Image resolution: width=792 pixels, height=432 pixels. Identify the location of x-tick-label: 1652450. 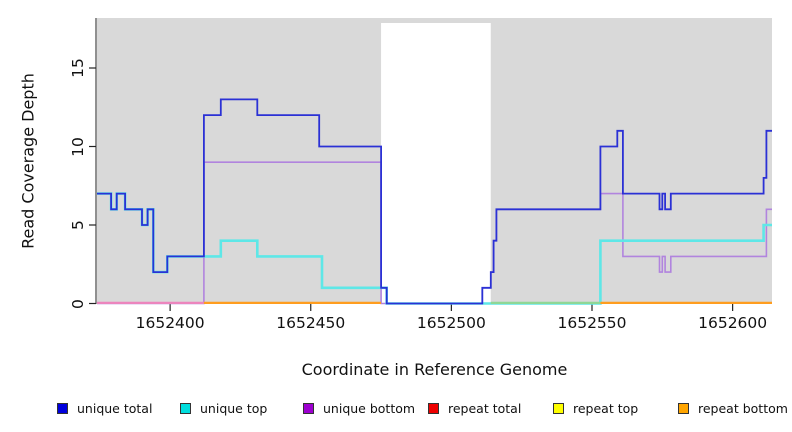
(311, 323).